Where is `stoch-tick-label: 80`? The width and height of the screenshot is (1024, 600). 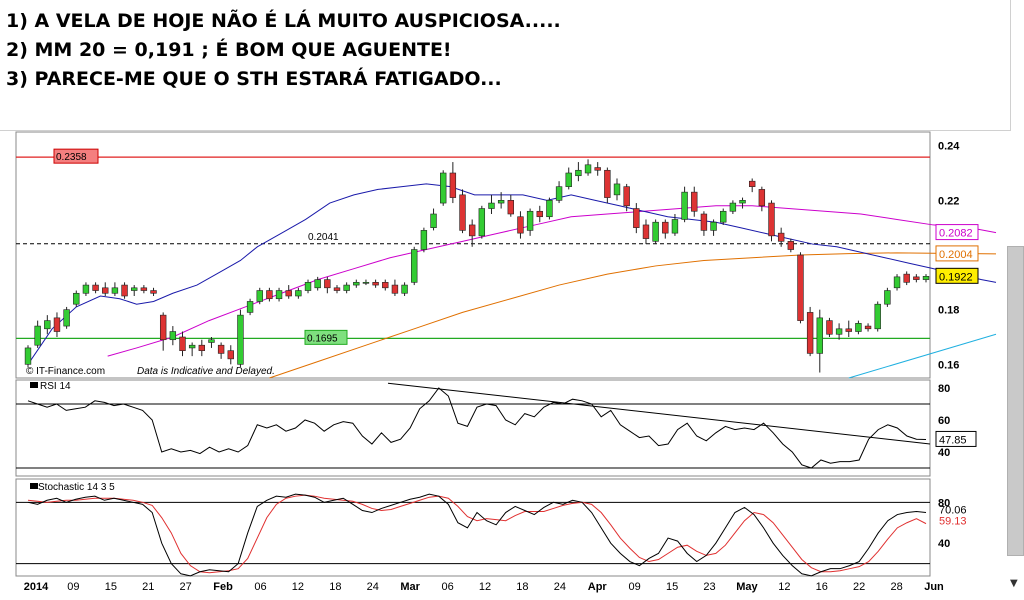 stoch-tick-label: 80 is located at coordinates (944, 503).